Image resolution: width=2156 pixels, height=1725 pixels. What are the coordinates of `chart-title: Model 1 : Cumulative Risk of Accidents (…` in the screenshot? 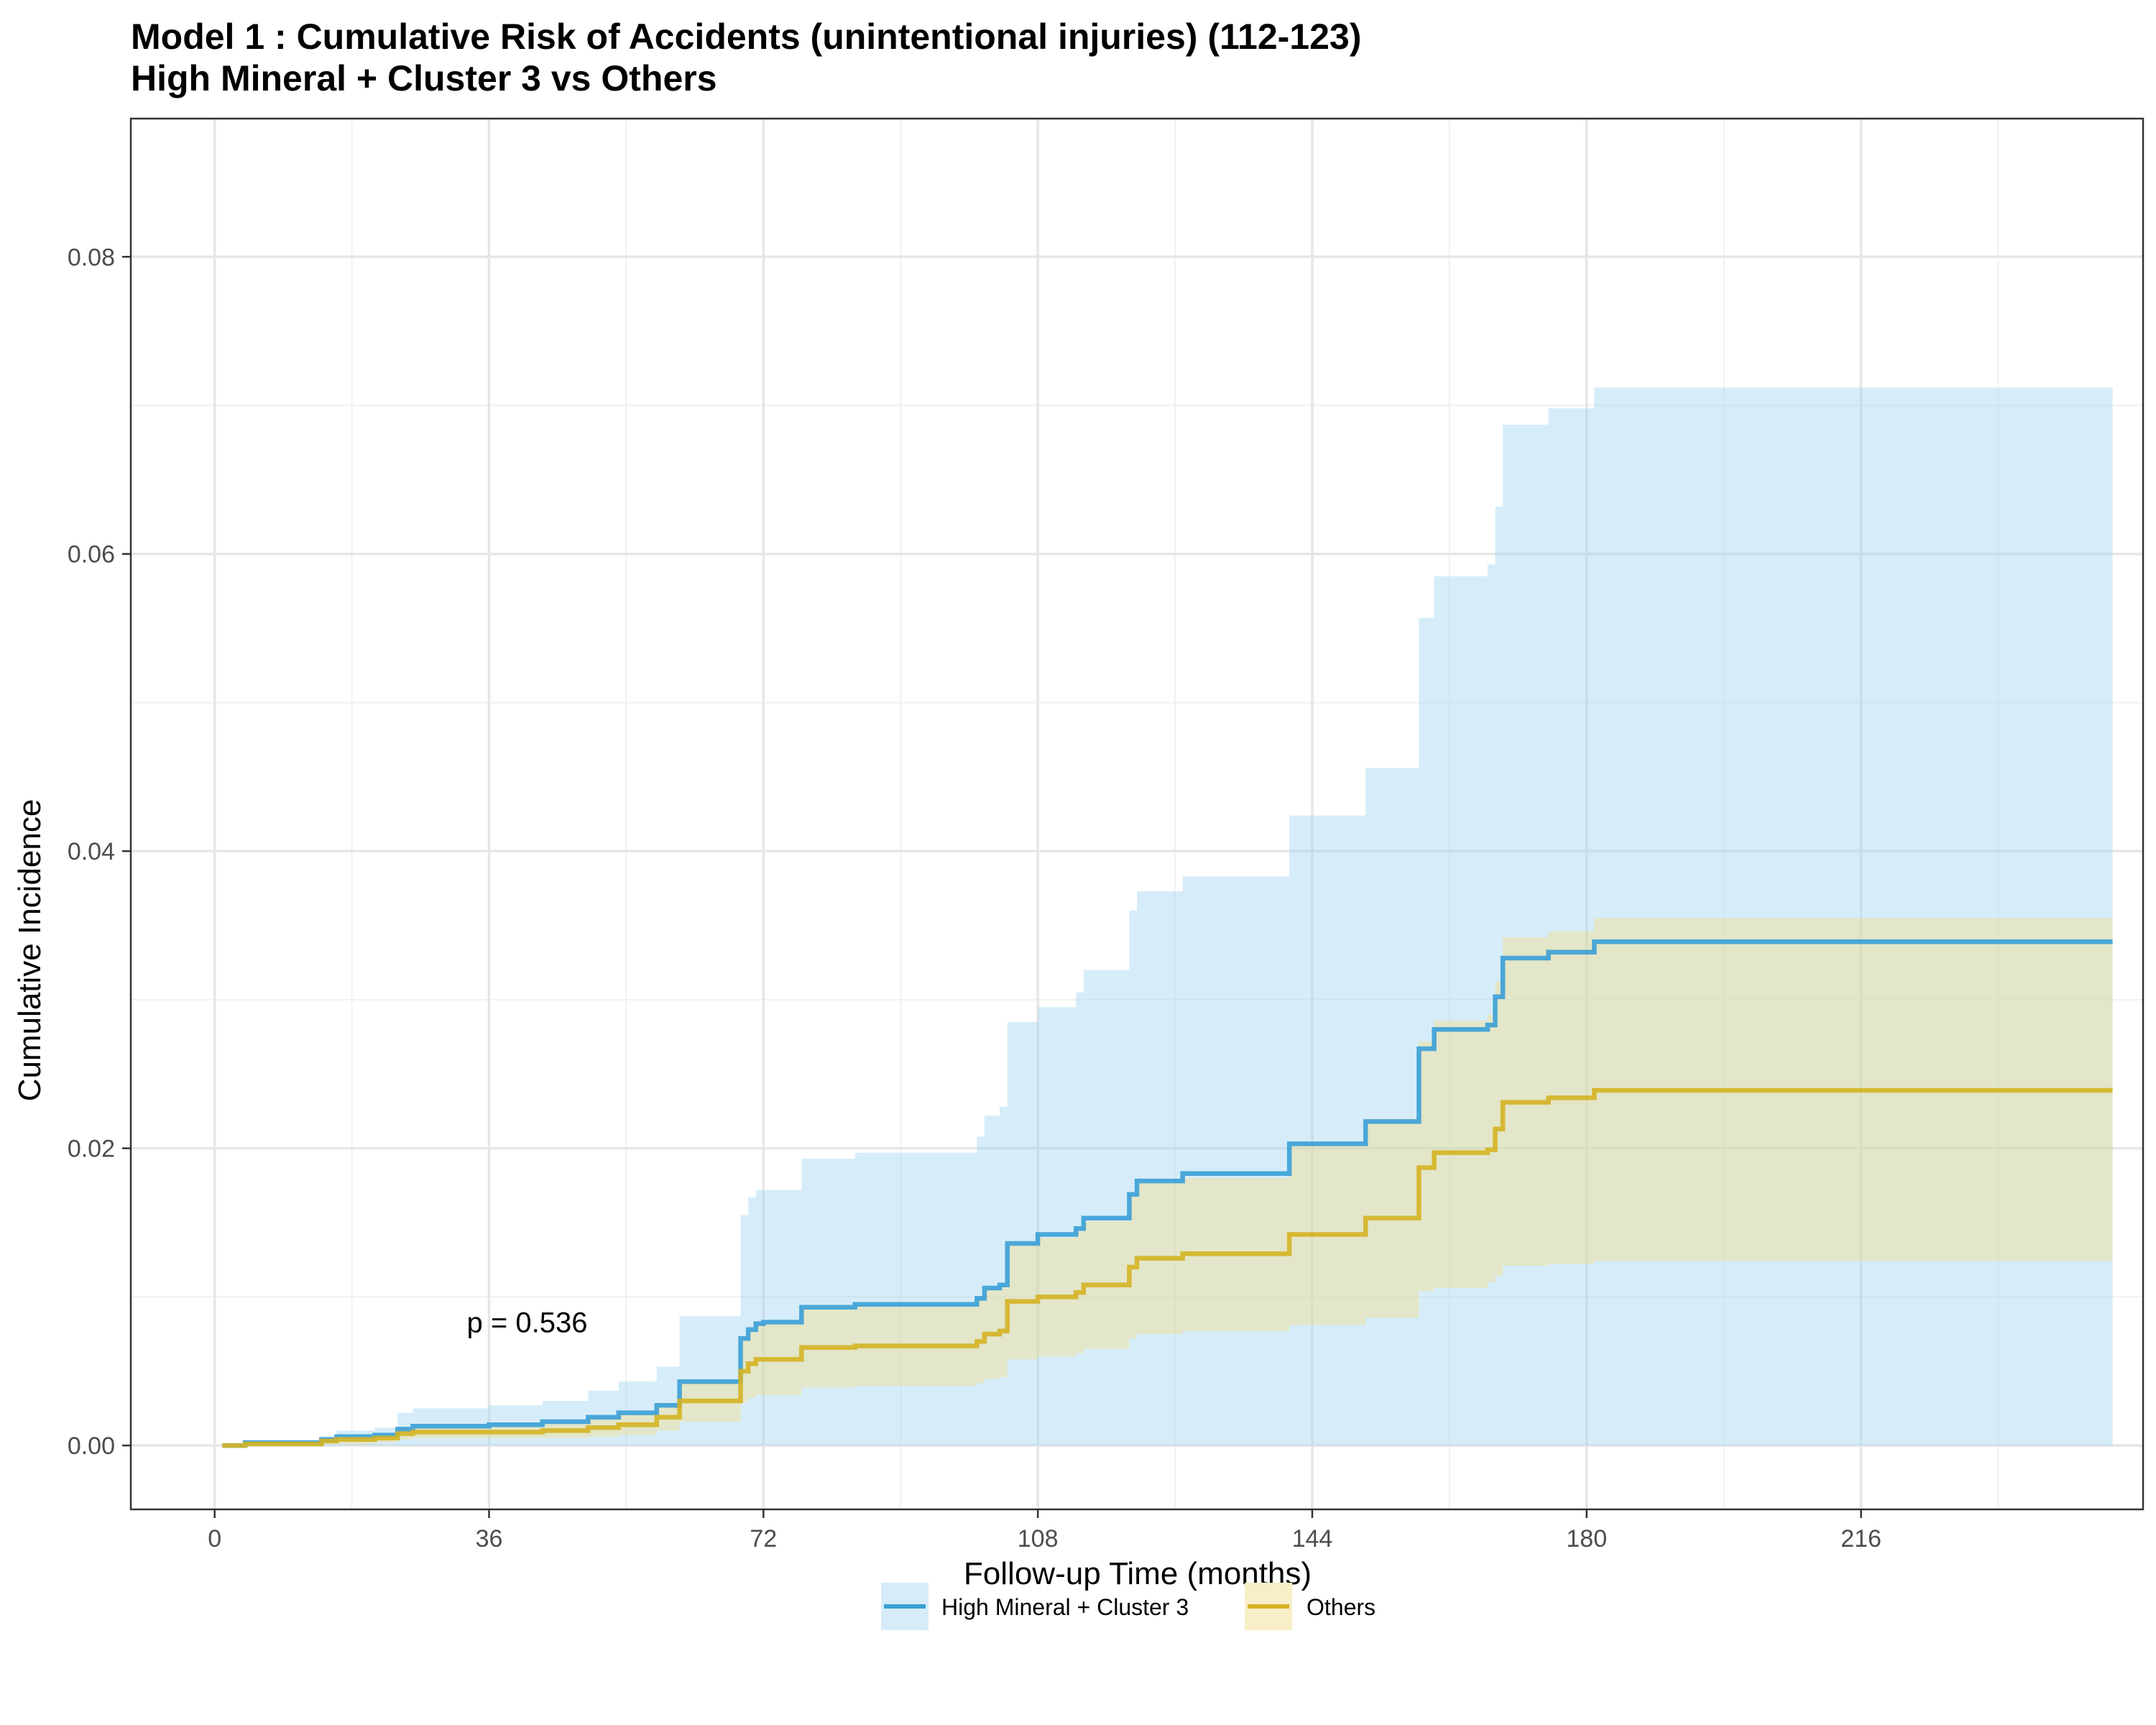 It's located at (746, 37).